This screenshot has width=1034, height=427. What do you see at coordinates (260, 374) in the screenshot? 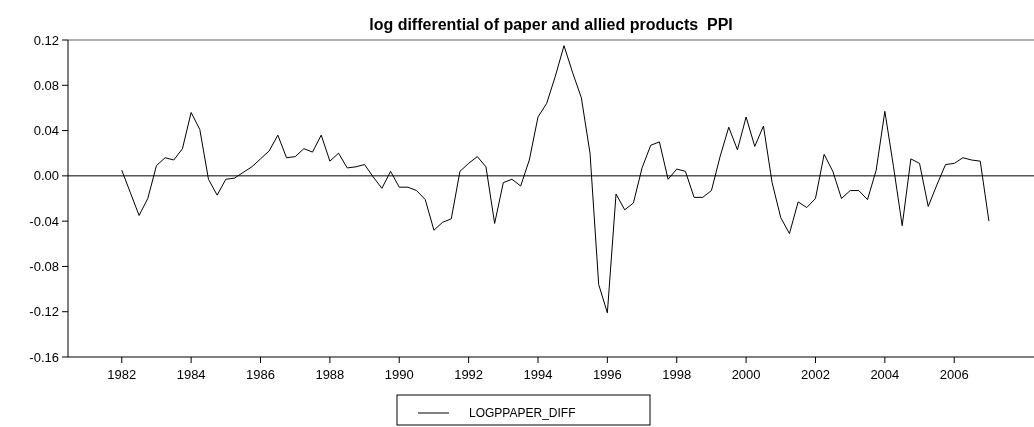
I see `x-tick-label: 1986` at bounding box center [260, 374].